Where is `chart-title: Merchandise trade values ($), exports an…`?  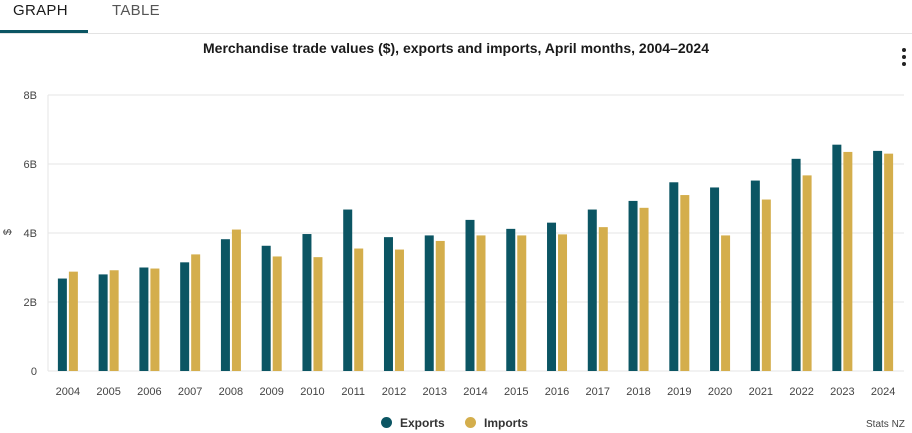 chart-title: Merchandise trade values ($), exports an… is located at coordinates (456, 48).